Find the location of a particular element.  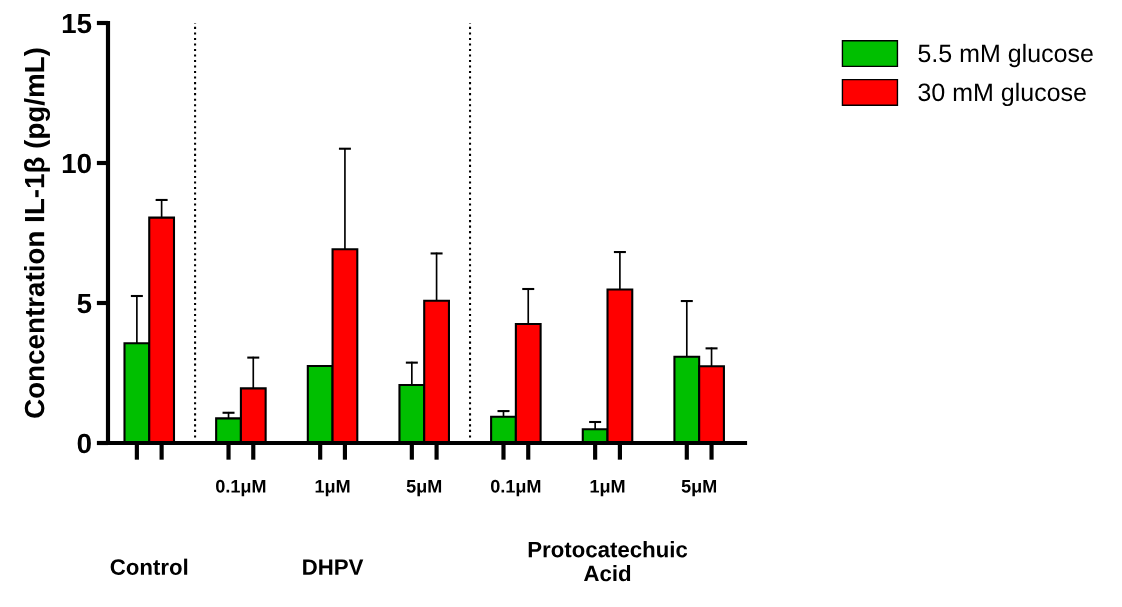

text: Protocatechuic Acid is located at coordinates (608, 561).